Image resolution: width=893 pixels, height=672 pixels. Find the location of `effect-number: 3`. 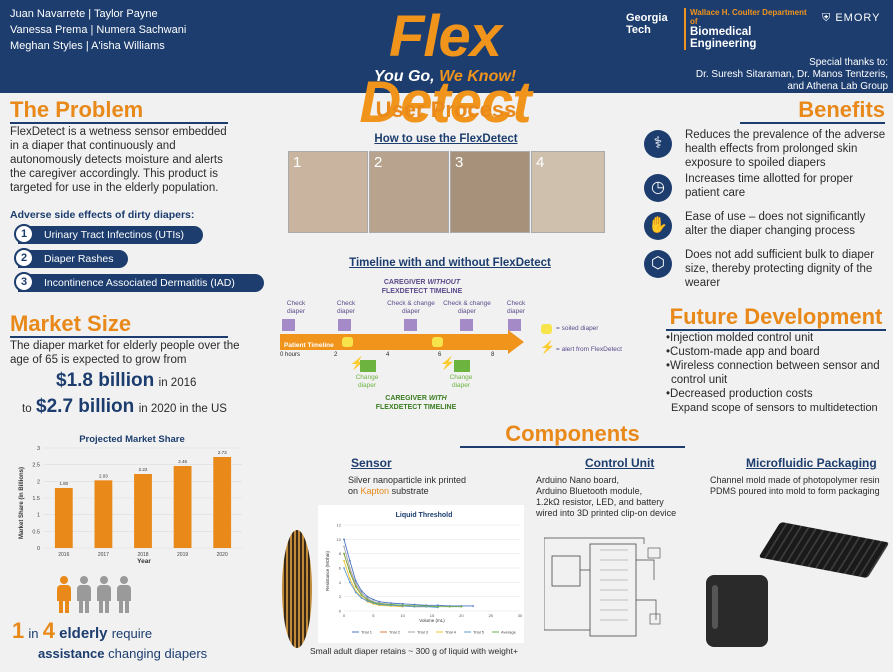

effect-number: 3 is located at coordinates (24, 282).